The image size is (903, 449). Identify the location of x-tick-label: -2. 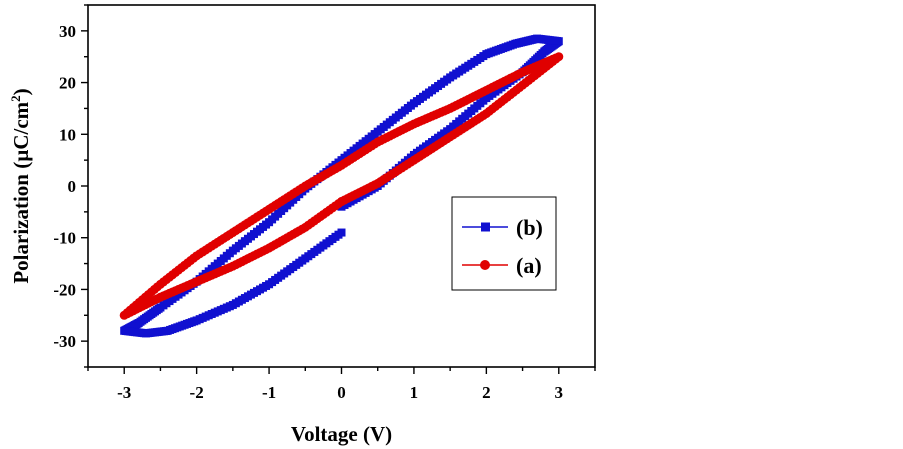
(197, 392).